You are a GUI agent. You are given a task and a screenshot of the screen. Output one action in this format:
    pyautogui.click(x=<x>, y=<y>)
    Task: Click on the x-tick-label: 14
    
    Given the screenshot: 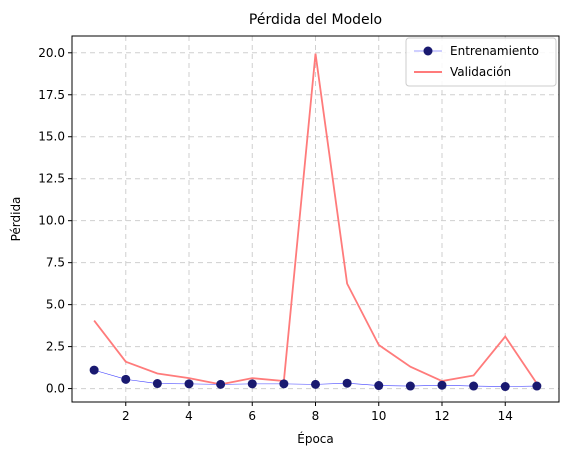 What is the action you would take?
    pyautogui.click(x=505, y=416)
    